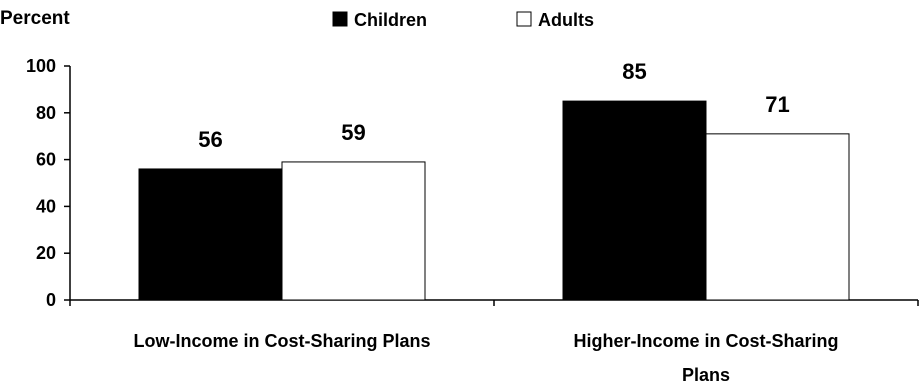  What do you see at coordinates (46, 160) in the screenshot?
I see `y-tick-label: 60` at bounding box center [46, 160].